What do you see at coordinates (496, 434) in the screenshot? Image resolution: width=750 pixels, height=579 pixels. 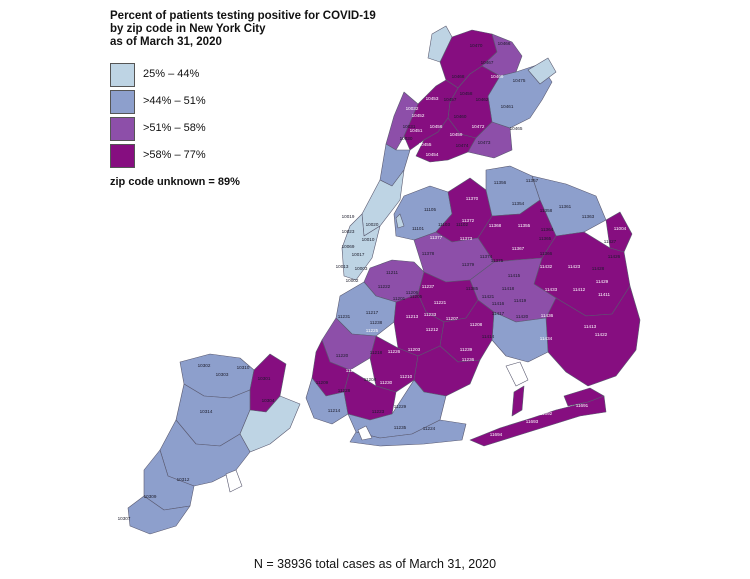 I see `zip-label-11694: 11694` at bounding box center [496, 434].